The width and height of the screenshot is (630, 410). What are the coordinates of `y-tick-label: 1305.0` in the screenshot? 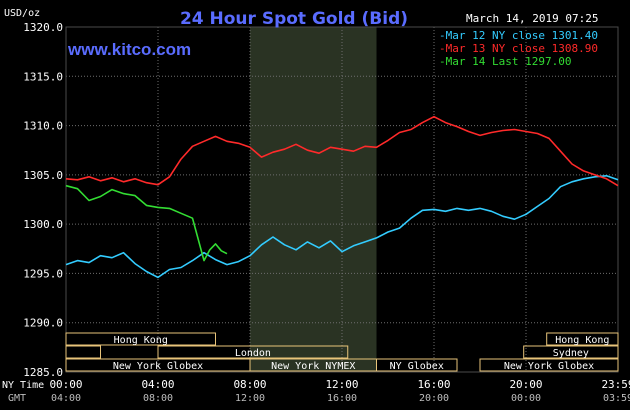 It's located at (43, 175).